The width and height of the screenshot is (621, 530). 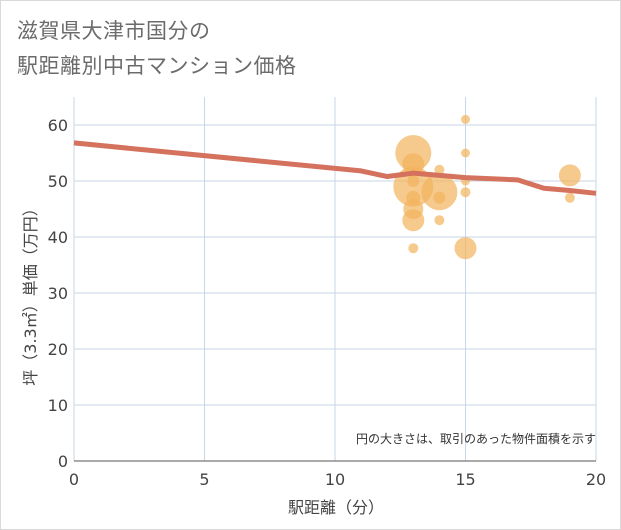 What do you see at coordinates (58, 293) in the screenshot?
I see `y-tick-label: 30` at bounding box center [58, 293].